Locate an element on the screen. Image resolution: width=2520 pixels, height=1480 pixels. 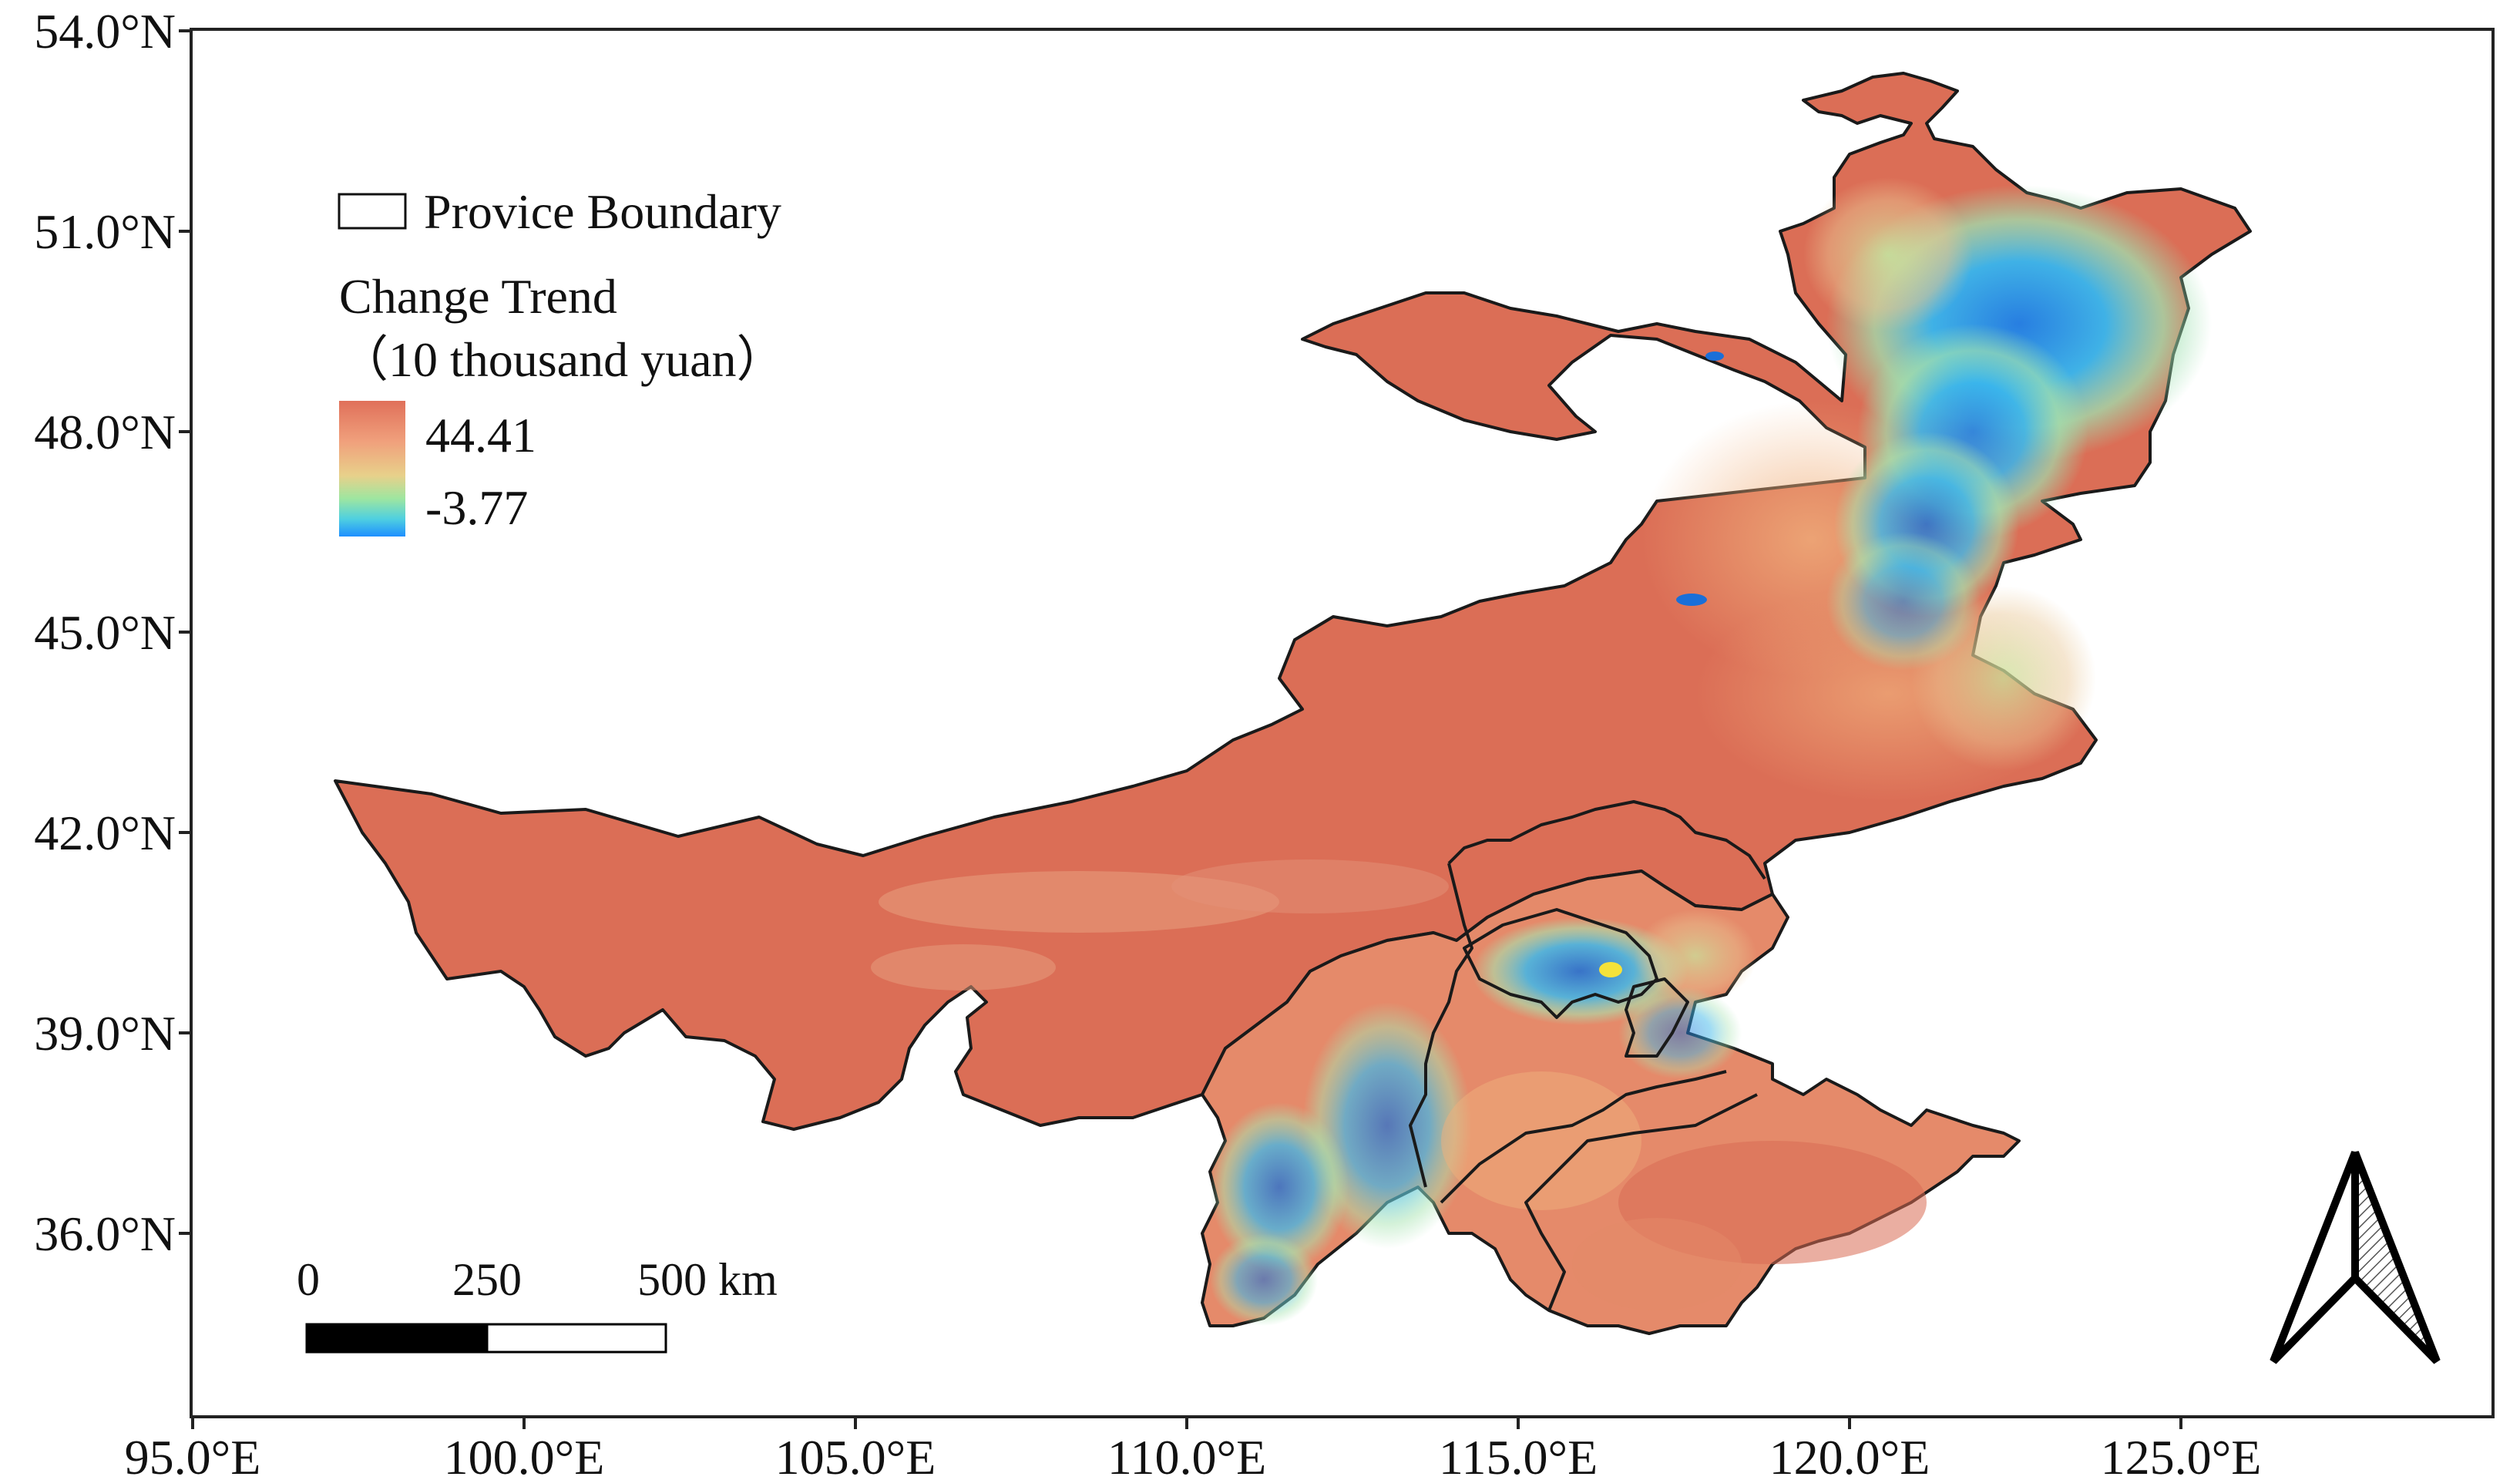
scale-label: 0 is located at coordinates (308, 1279).